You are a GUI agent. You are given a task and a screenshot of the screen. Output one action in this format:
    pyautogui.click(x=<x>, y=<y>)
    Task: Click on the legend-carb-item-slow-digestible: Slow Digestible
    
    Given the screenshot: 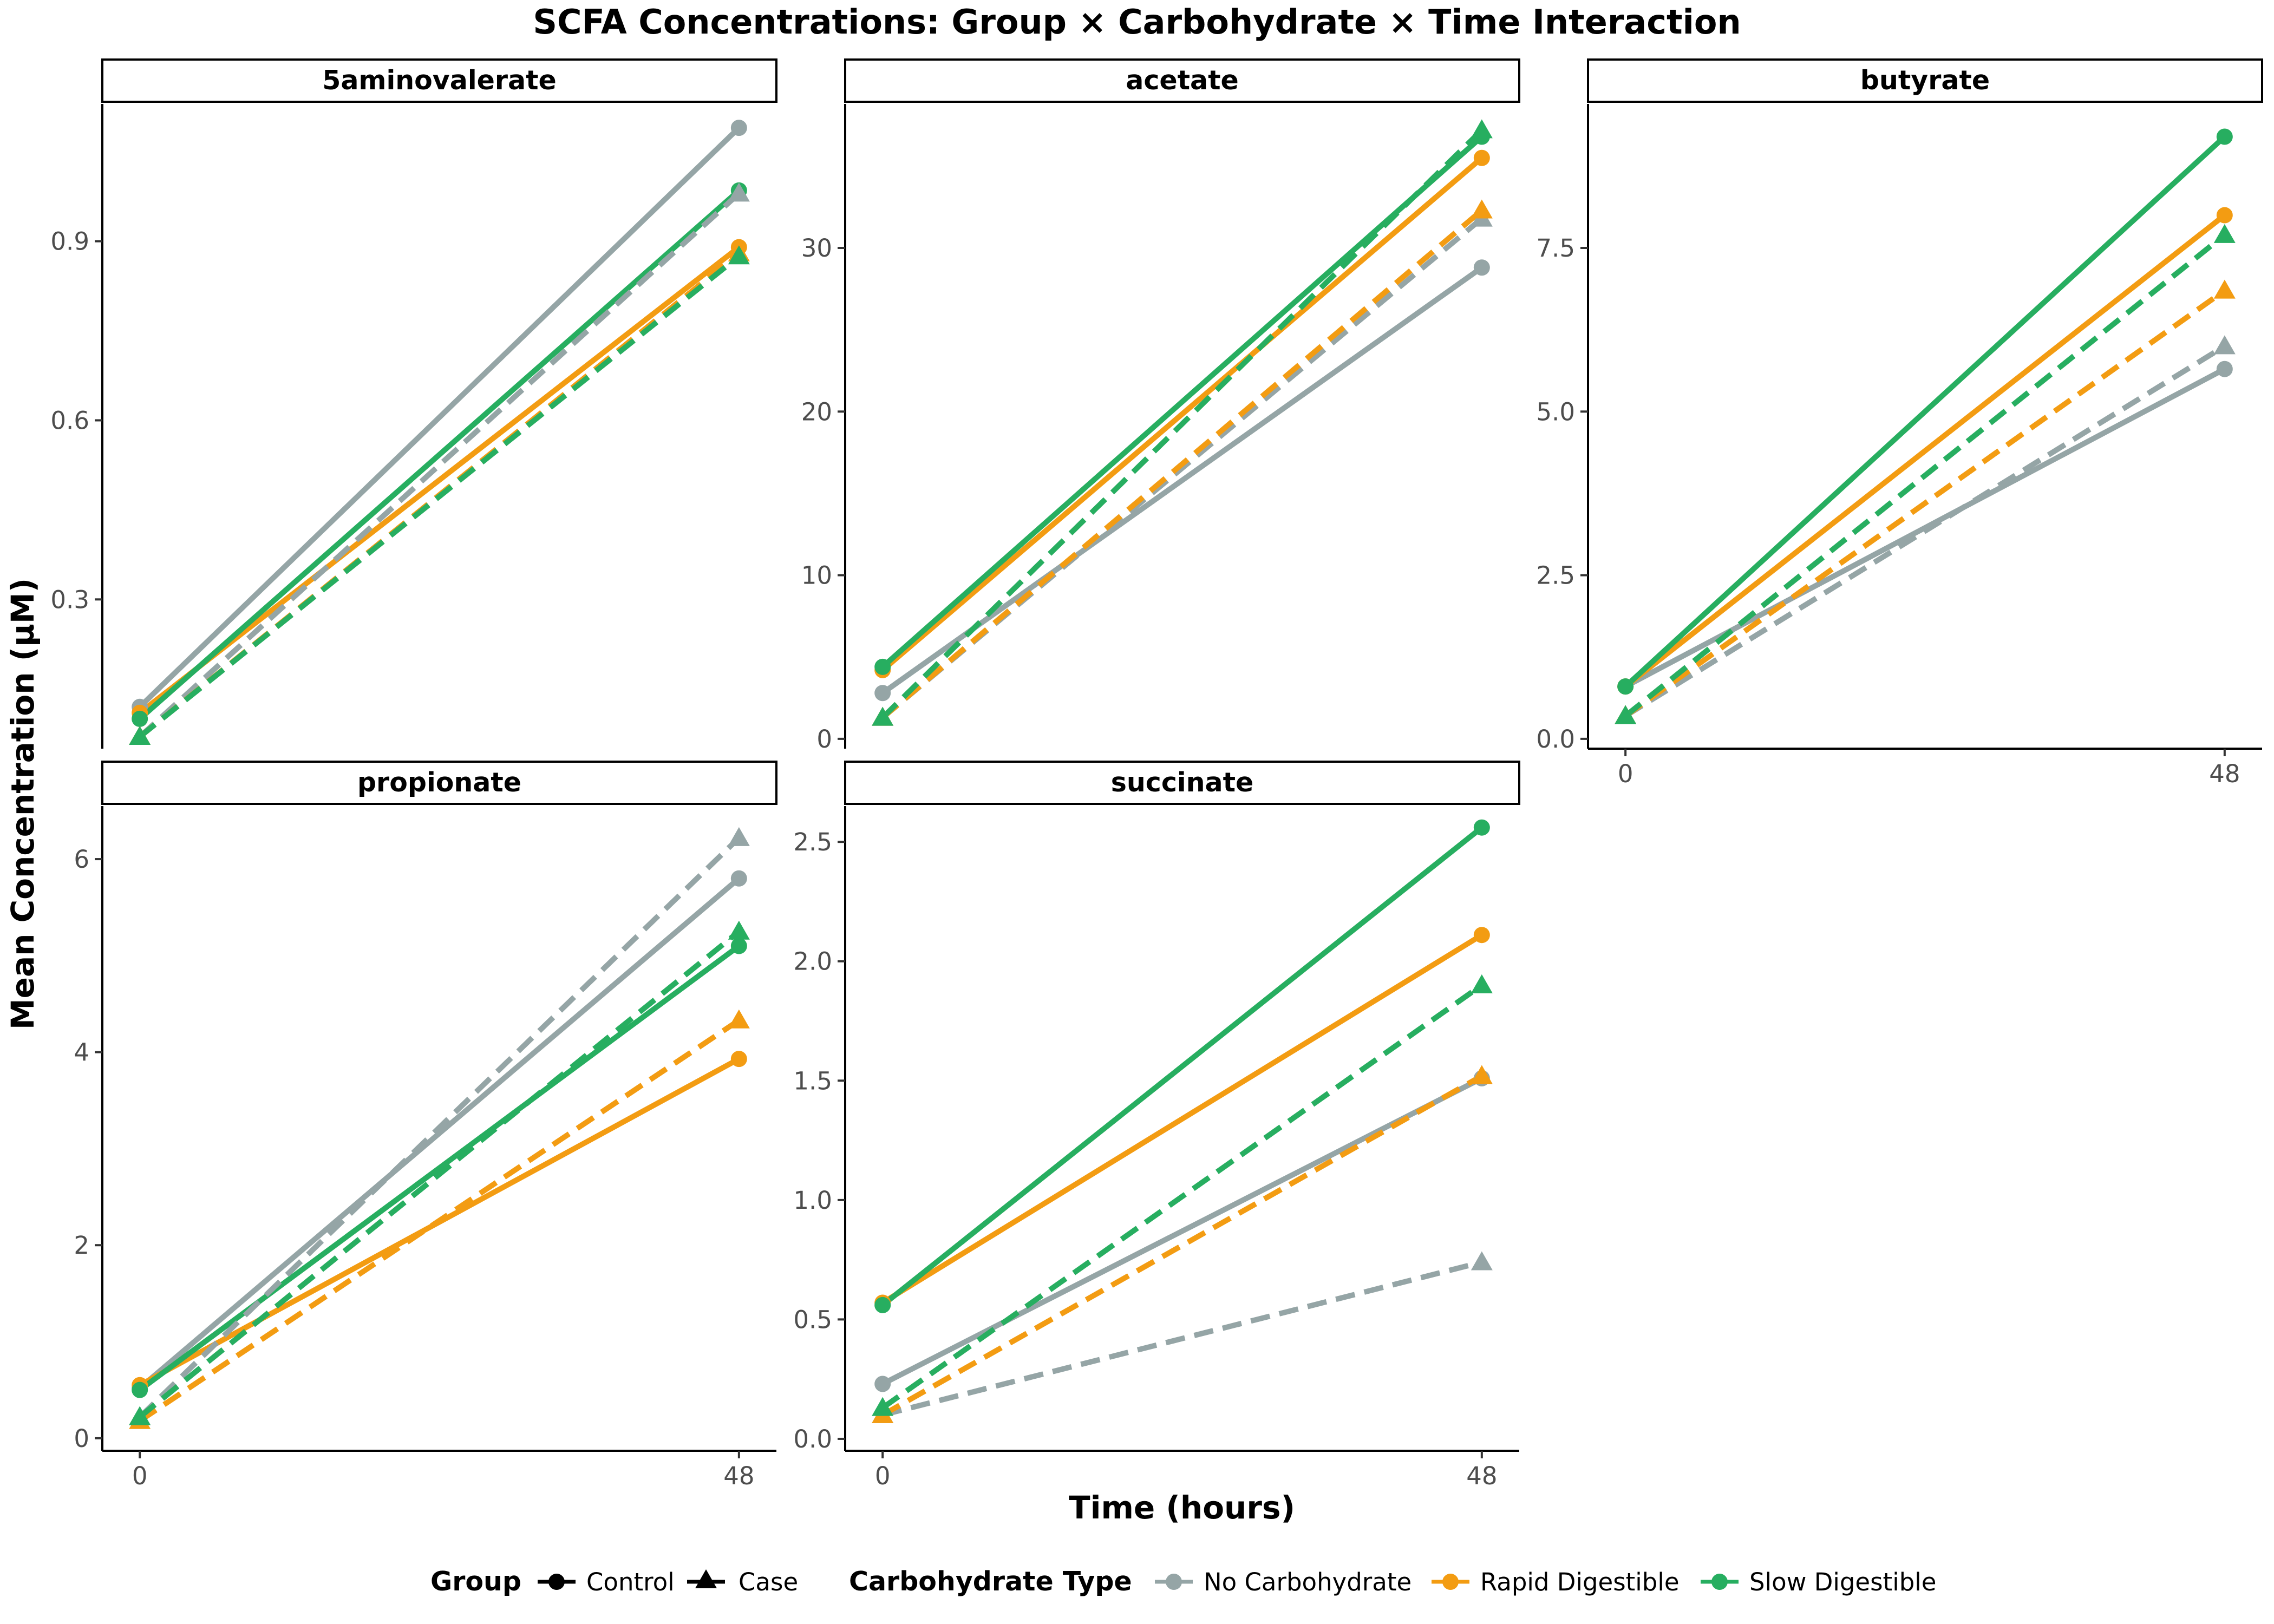 What is the action you would take?
    pyautogui.click(x=1843, y=1582)
    